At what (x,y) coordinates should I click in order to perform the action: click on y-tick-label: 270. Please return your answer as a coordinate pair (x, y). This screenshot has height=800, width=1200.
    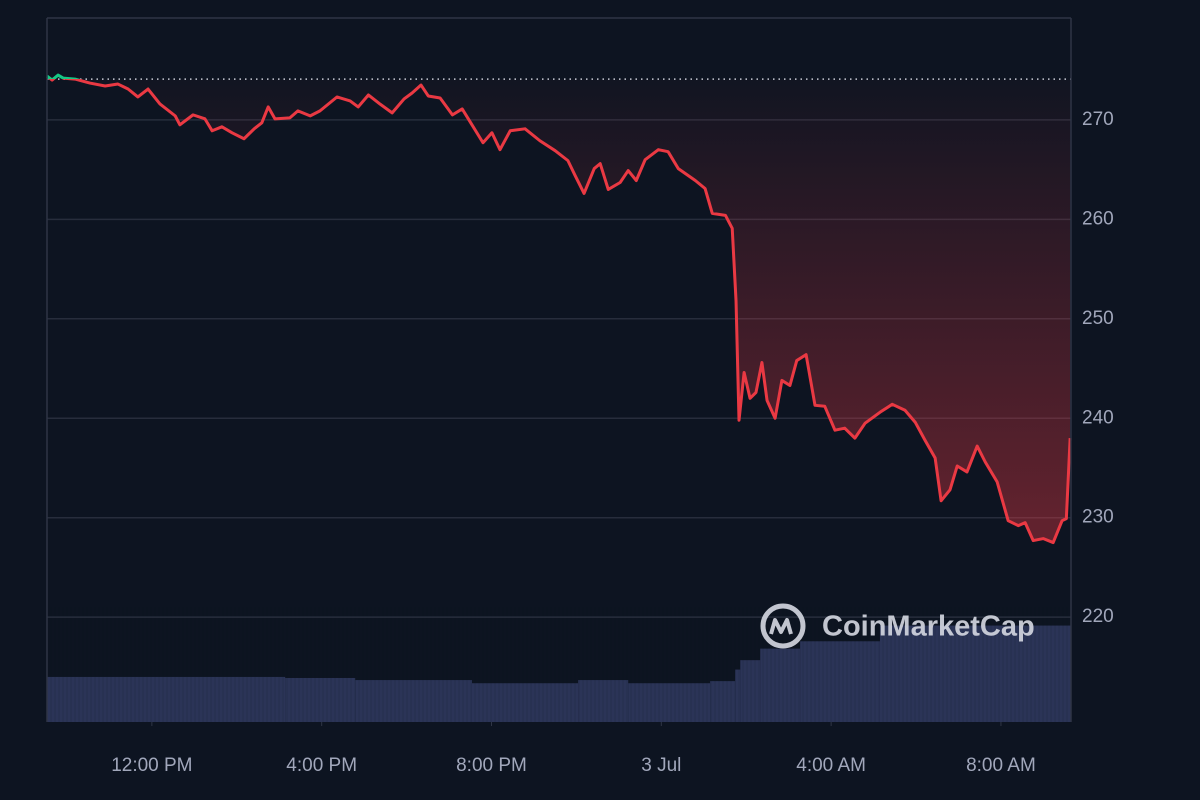
    Looking at the image, I should click on (1098, 119).